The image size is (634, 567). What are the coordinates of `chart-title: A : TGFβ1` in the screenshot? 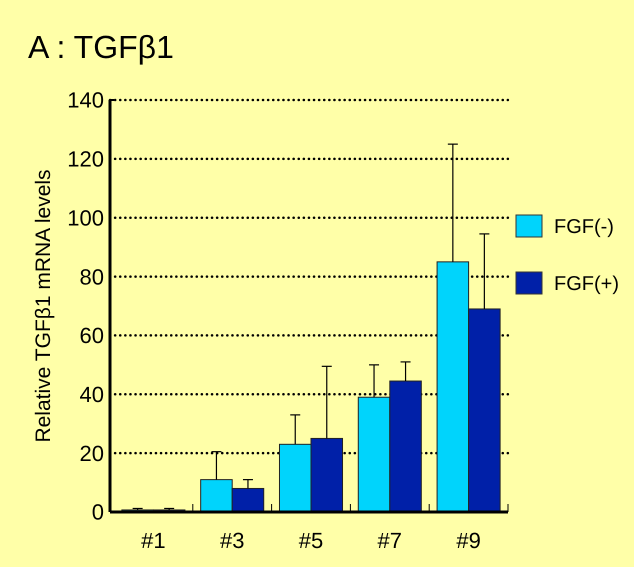 It's located at (101, 47).